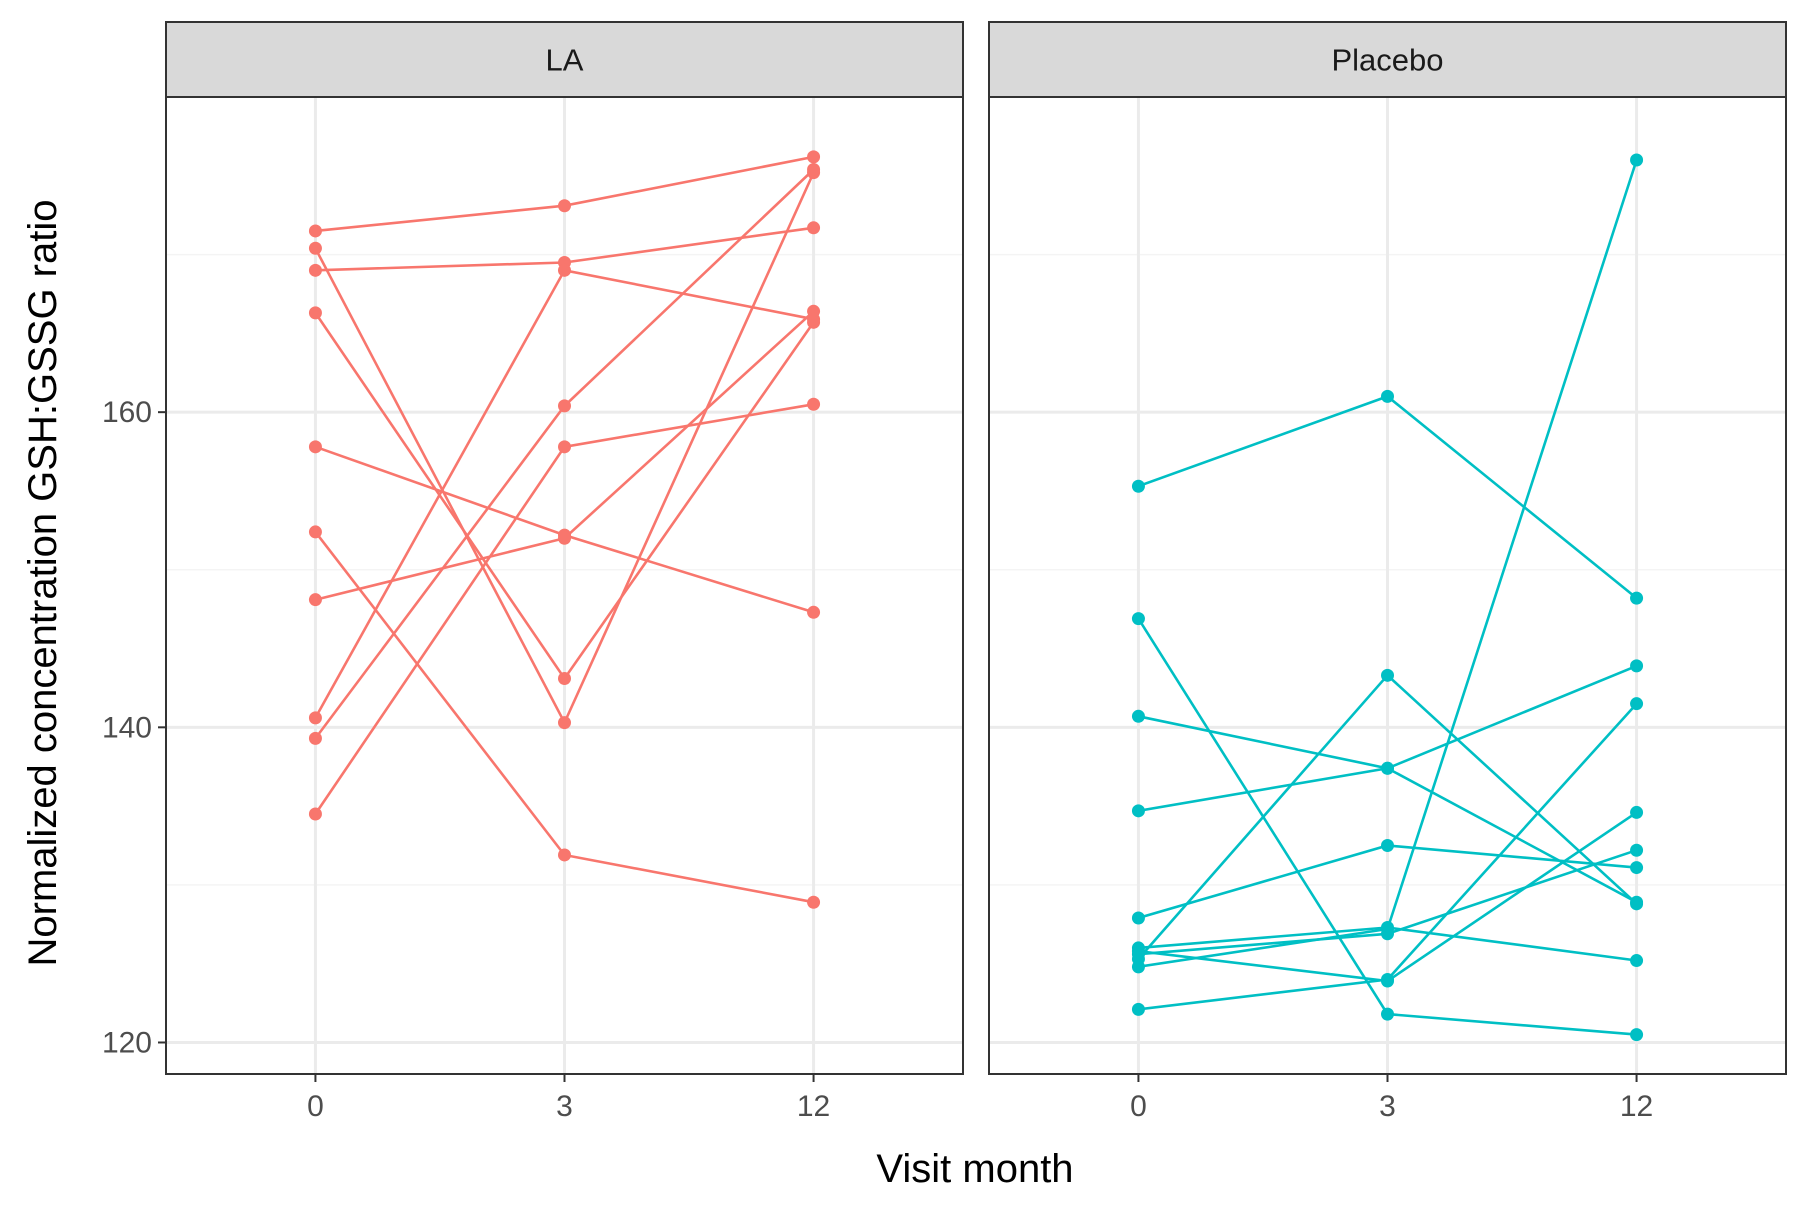 The image size is (1800, 1205). I want to click on strip-label: Placebo, so click(1387, 60).